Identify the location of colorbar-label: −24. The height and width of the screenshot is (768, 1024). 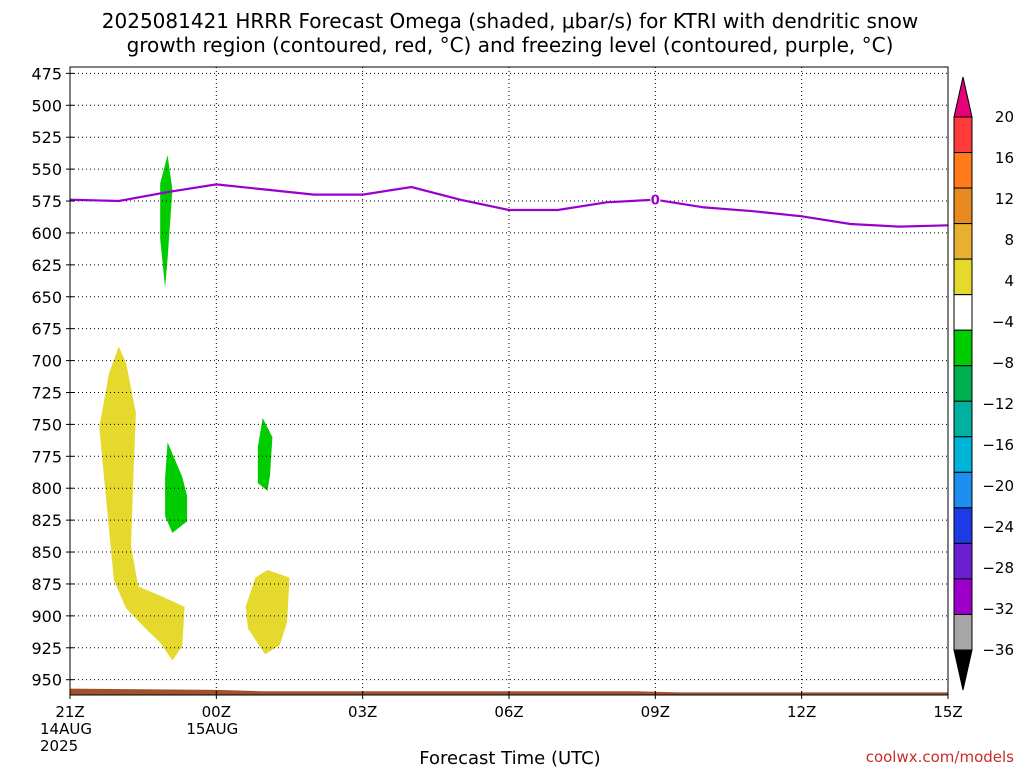
(998, 527).